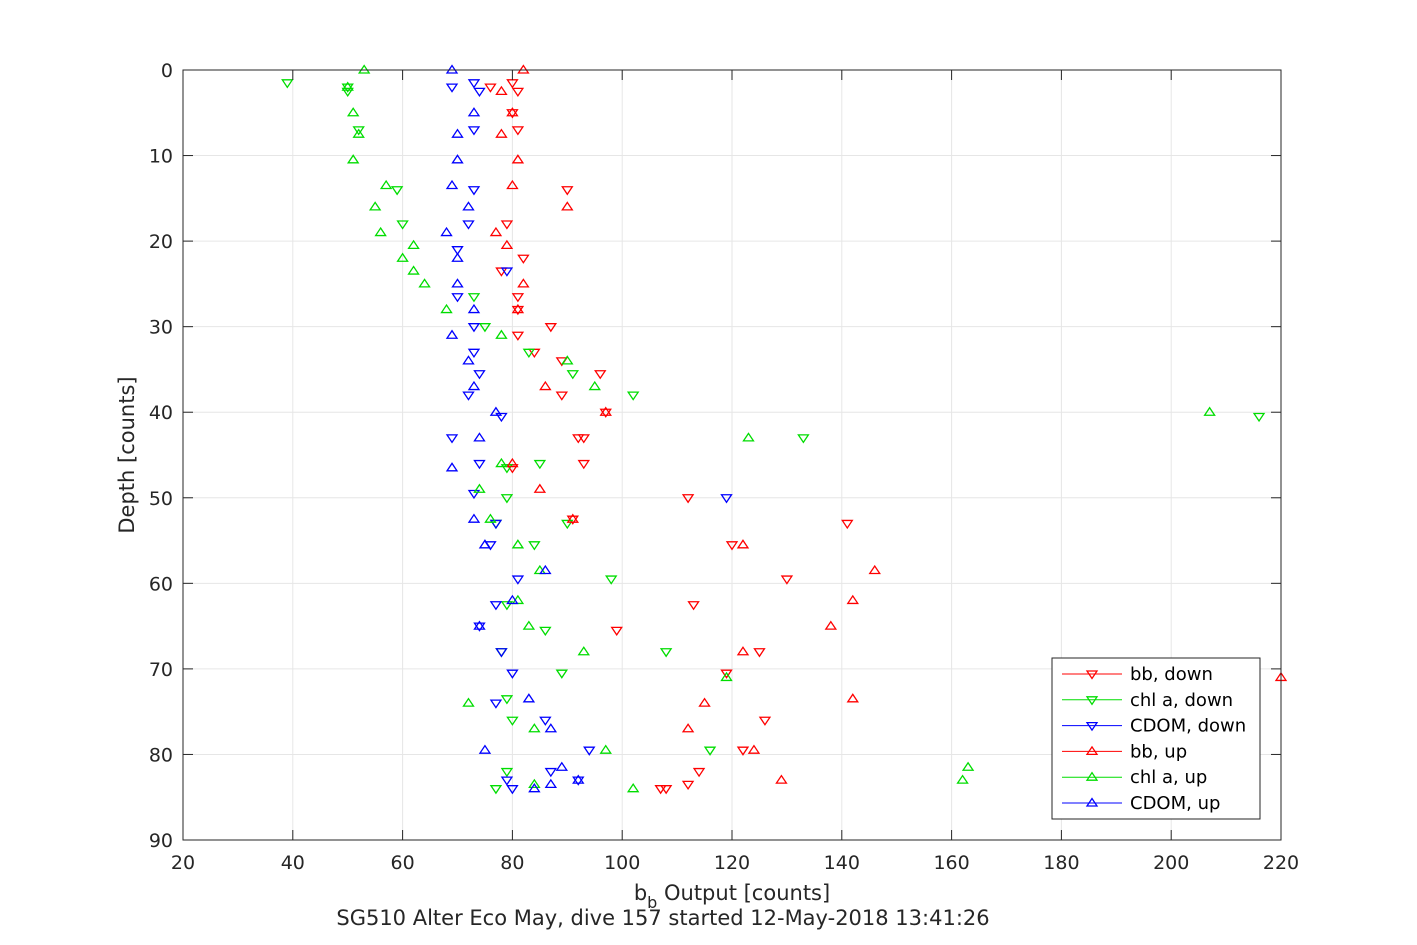 The image size is (1417, 945). Describe the element at coordinates (161, 157) in the screenshot. I see `y-tick-label: 10` at that location.